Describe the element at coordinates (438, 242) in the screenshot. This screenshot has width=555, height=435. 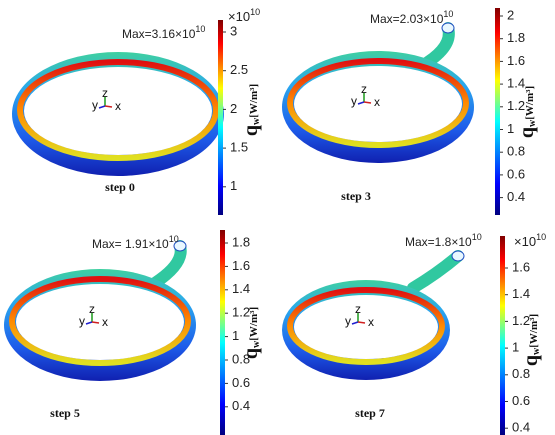
I see `max-value: Max=1.8×10` at that location.